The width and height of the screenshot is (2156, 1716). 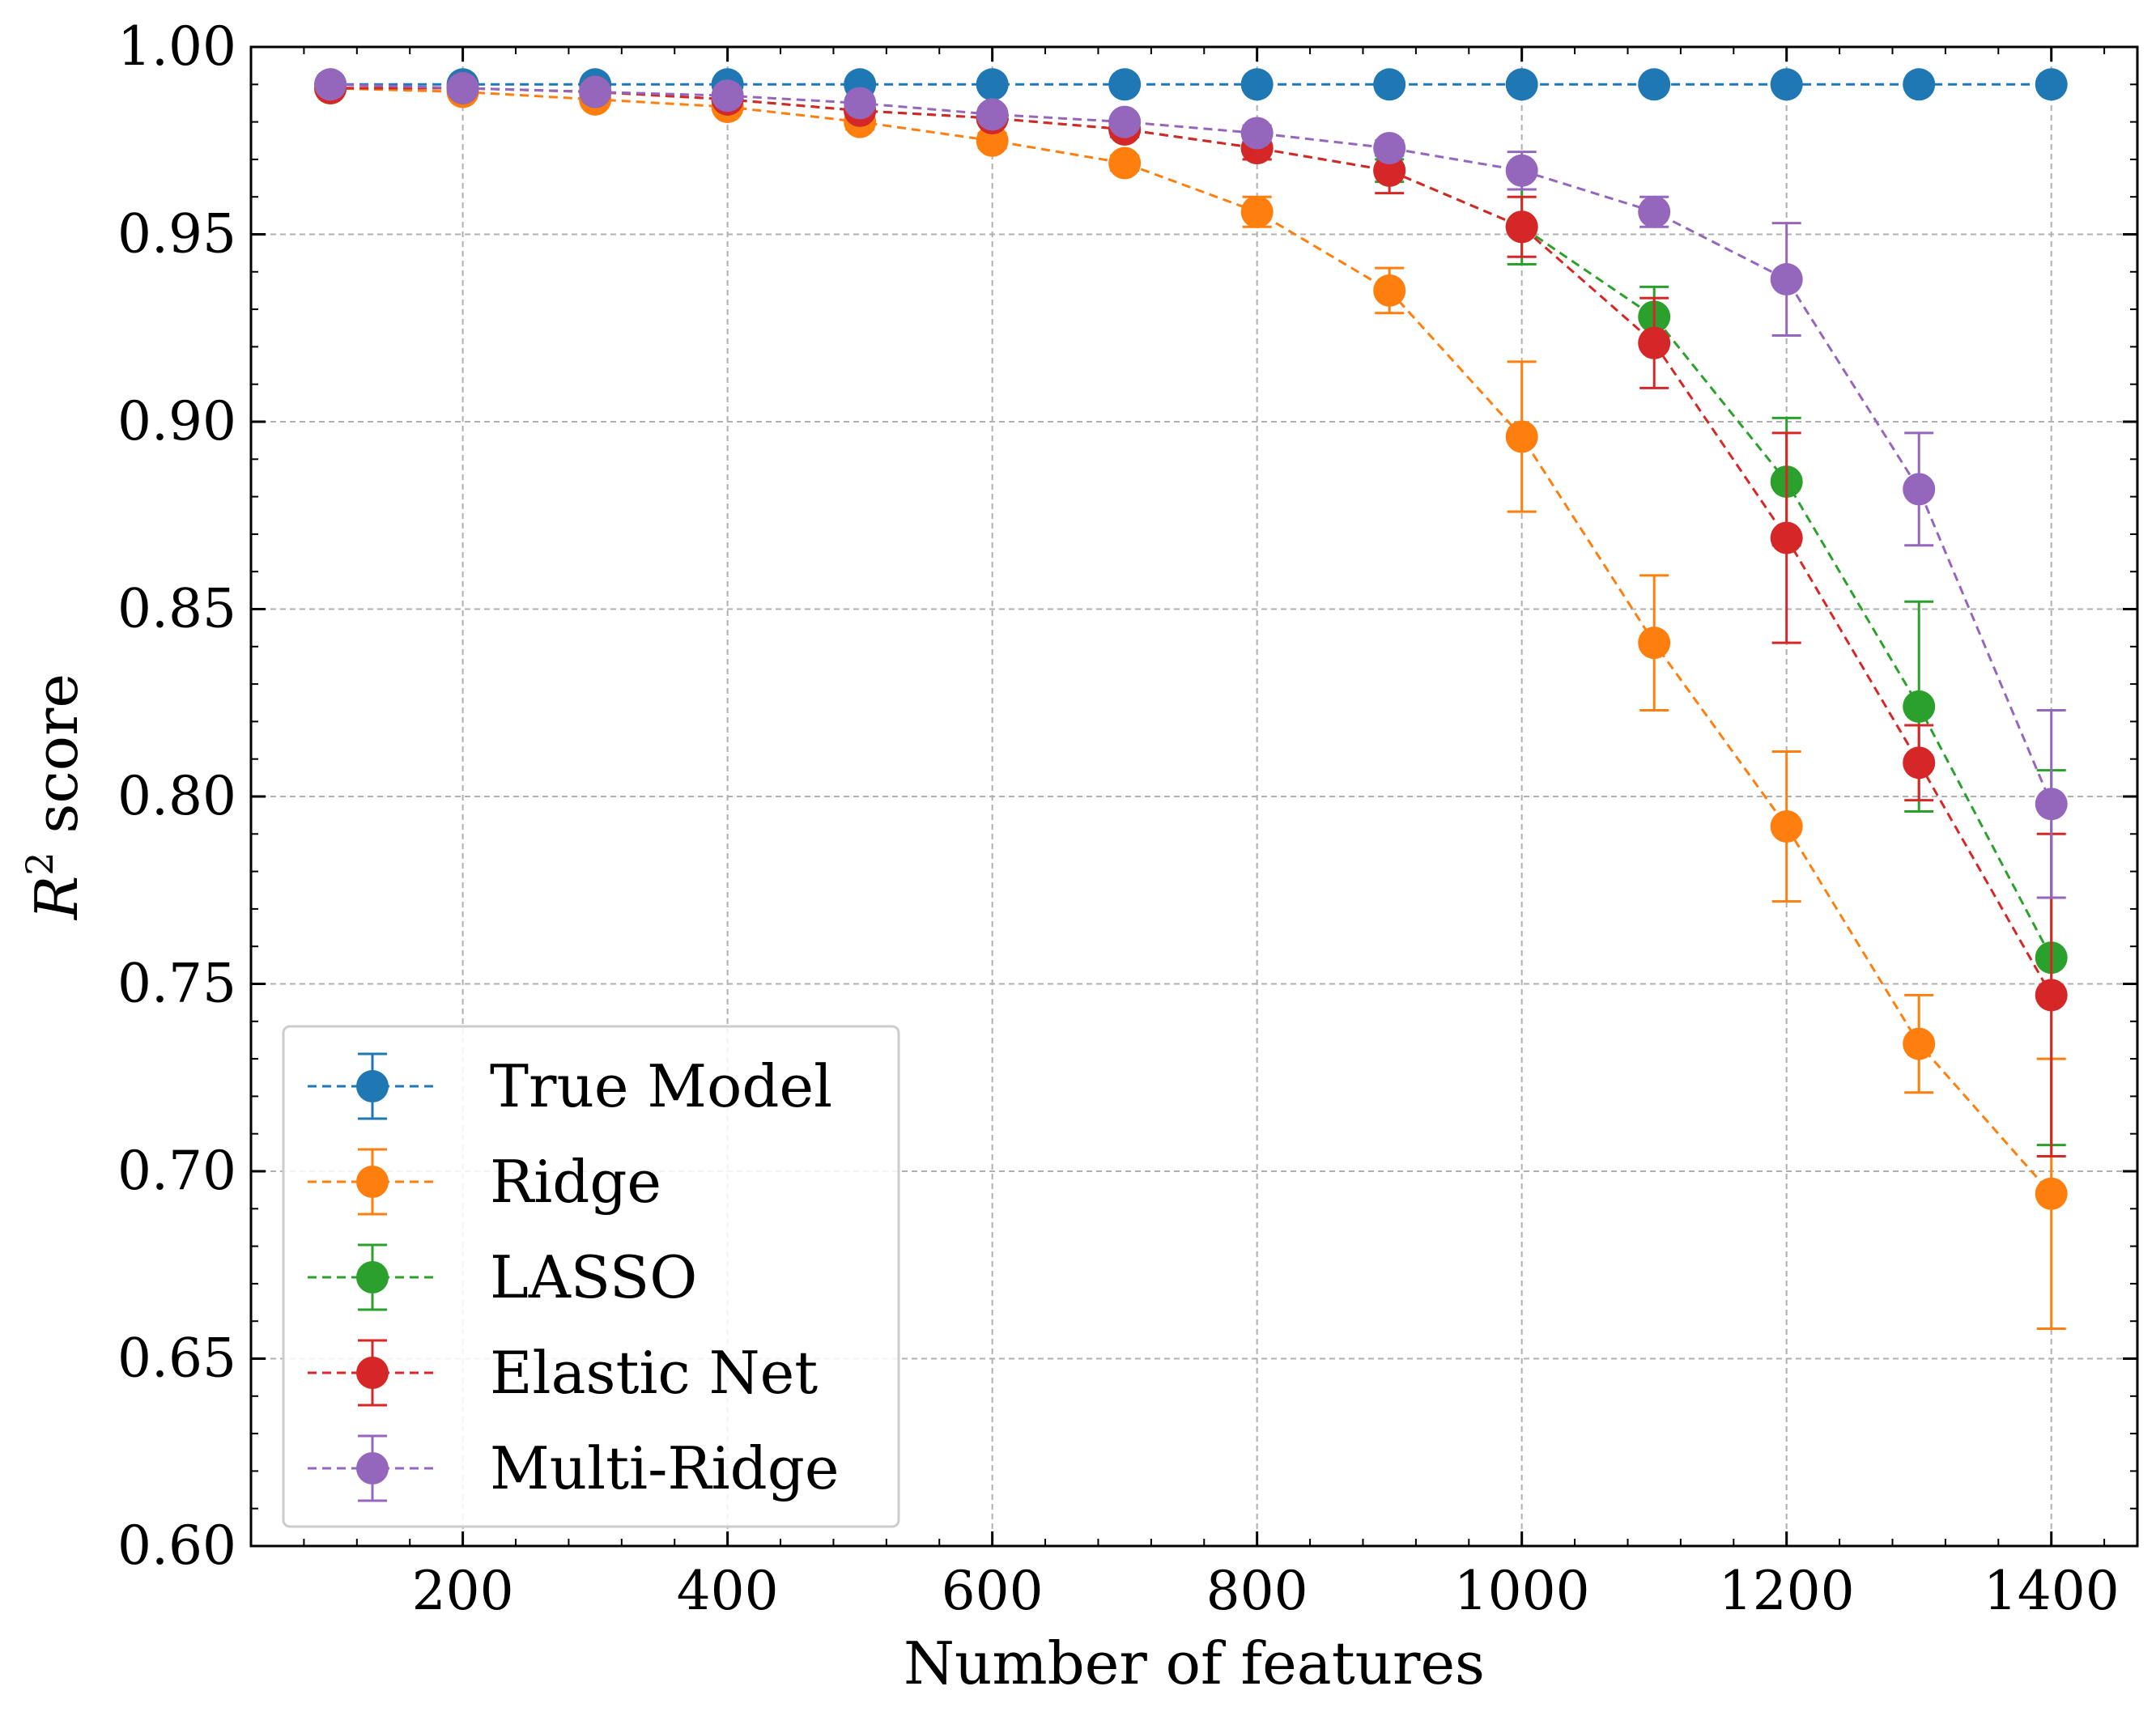 I want to click on x-tick-label: 1000, so click(x=1522, y=1591).